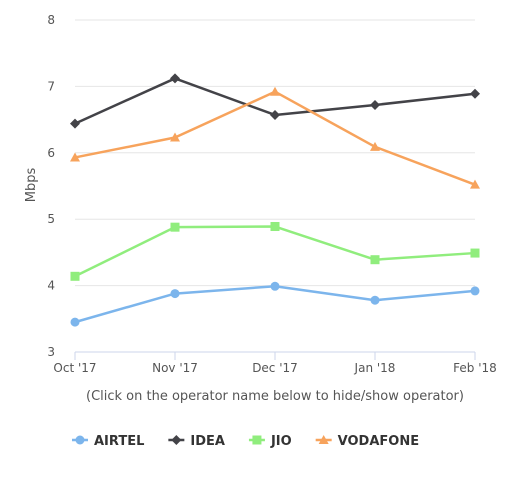 This screenshot has height=478, width=505. I want to click on legend-marker-idea, so click(176, 440).